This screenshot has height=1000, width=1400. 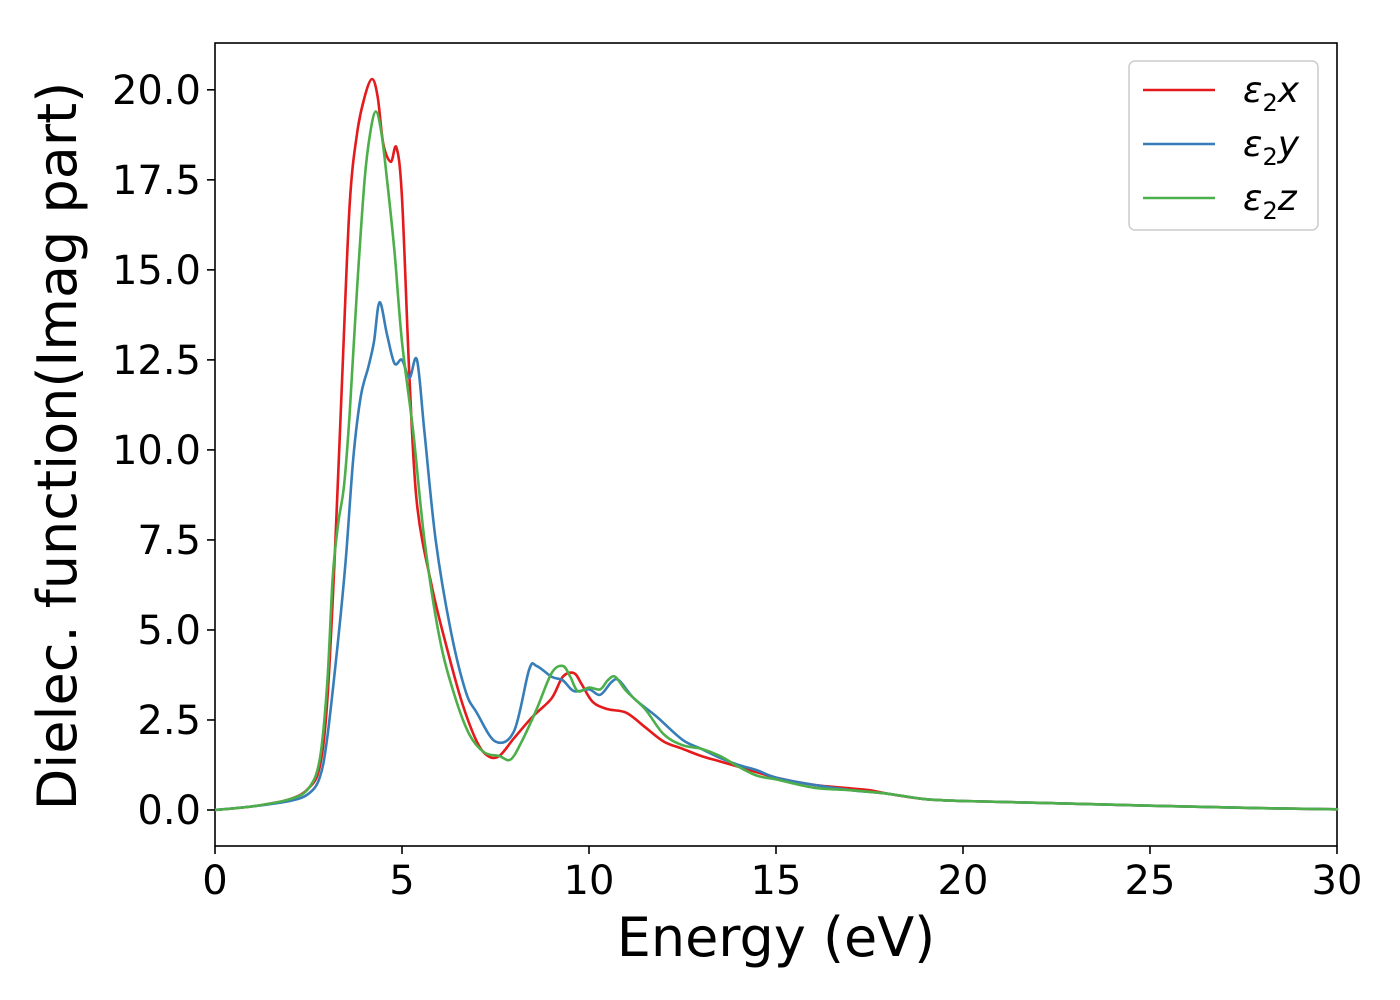 I want to click on x-tick-label: 20, so click(x=963, y=881).